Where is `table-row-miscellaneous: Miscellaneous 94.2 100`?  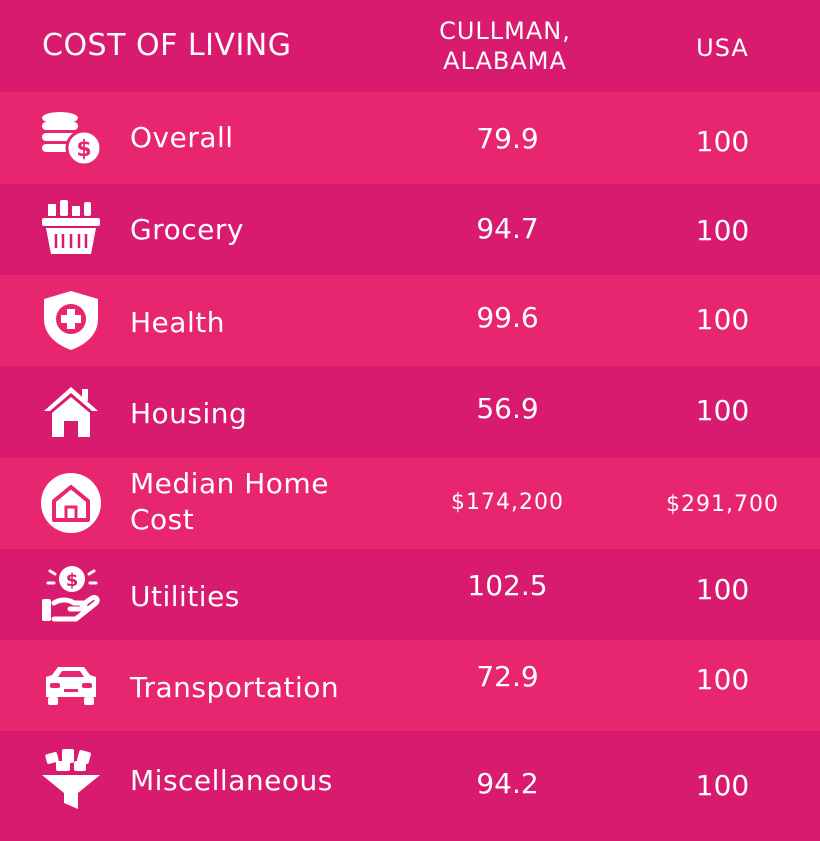 table-row-miscellaneous: Miscellaneous 94.2 100 is located at coordinates (410, 786).